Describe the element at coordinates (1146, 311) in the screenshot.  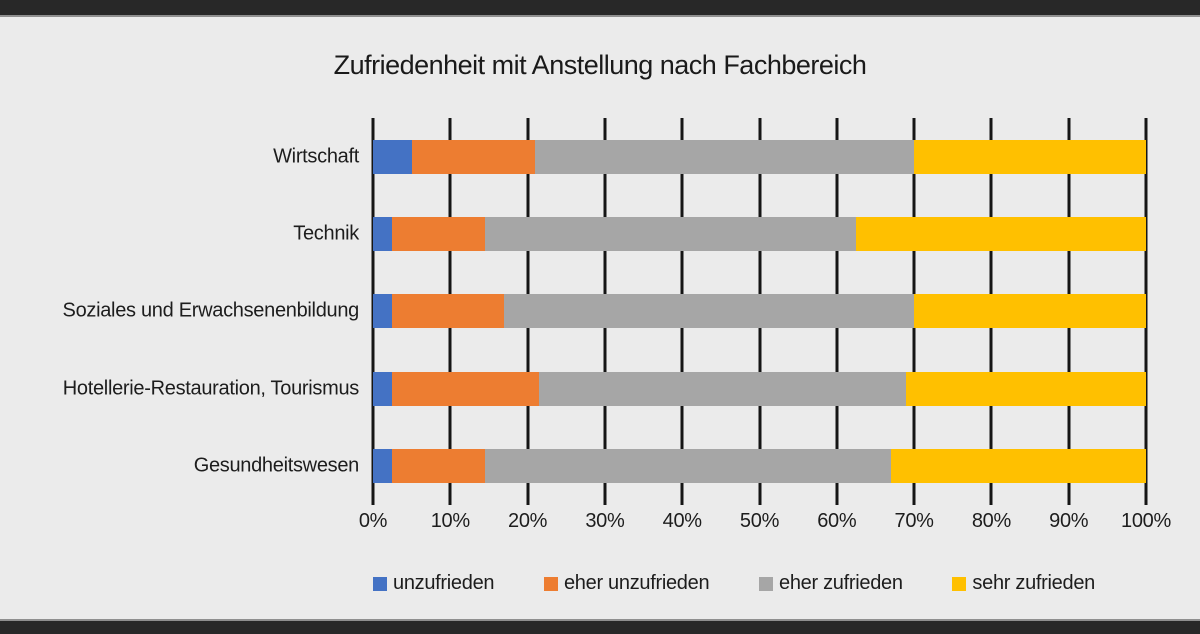
I see `gridline` at that location.